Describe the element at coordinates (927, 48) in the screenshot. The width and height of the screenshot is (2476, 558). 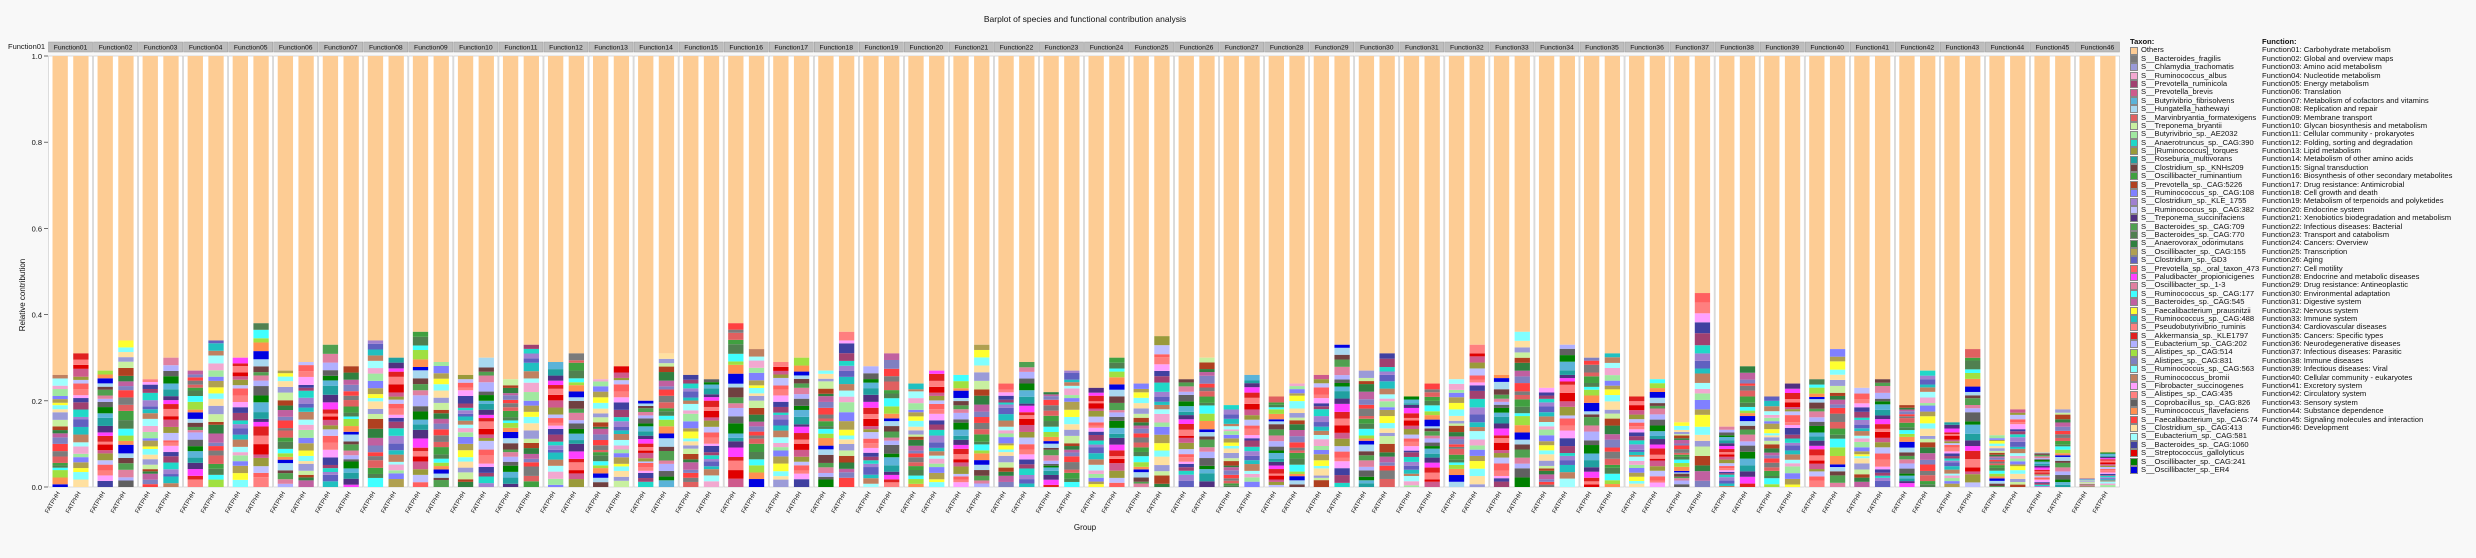
I see `facet-strip-label: Function20` at that location.